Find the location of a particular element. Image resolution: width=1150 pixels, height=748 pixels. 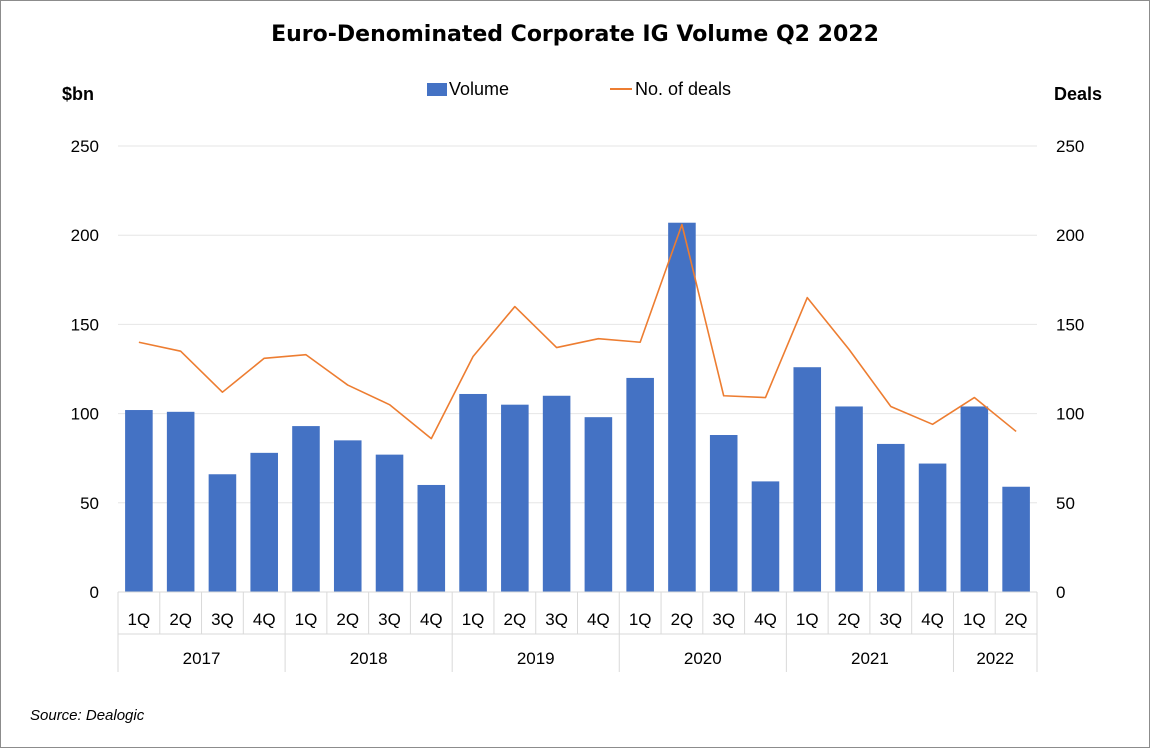

y-right-tick-label: 50 is located at coordinates (1065, 503).